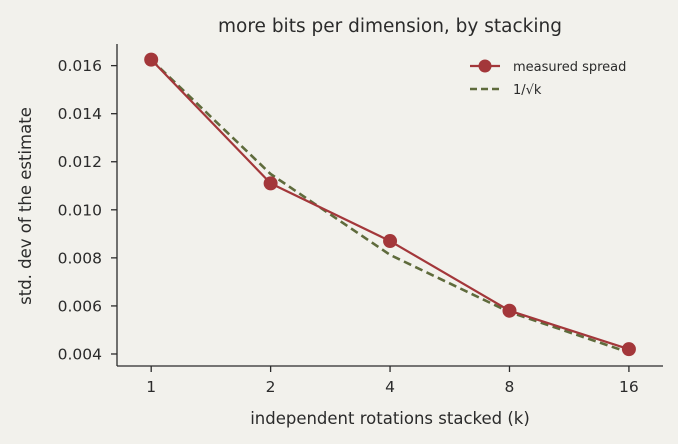 This screenshot has width=678, height=444. I want to click on y-ticks: 0.004 0.006 0.008 0.010 0.012 0.014 0.016, so click(87, 210).